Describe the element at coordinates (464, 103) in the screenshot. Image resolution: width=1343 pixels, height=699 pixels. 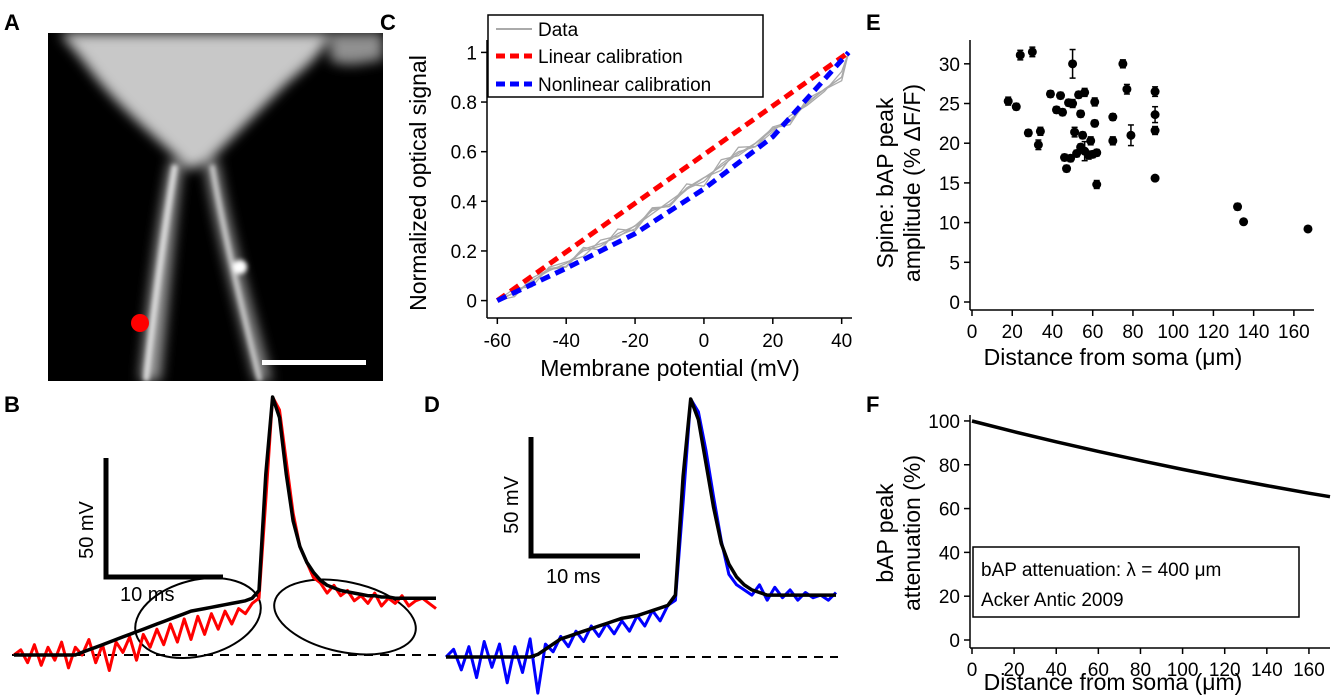
I see `panel-c-ytick-label: 0.8` at that location.